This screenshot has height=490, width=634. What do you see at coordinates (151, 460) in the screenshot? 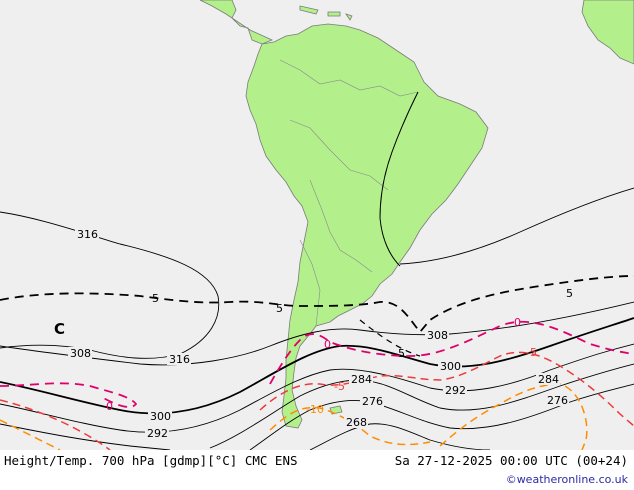
I see `map-title: Height/Temp. 700 hPa [gdmp][°C] CMC ENS` at bounding box center [151, 460].